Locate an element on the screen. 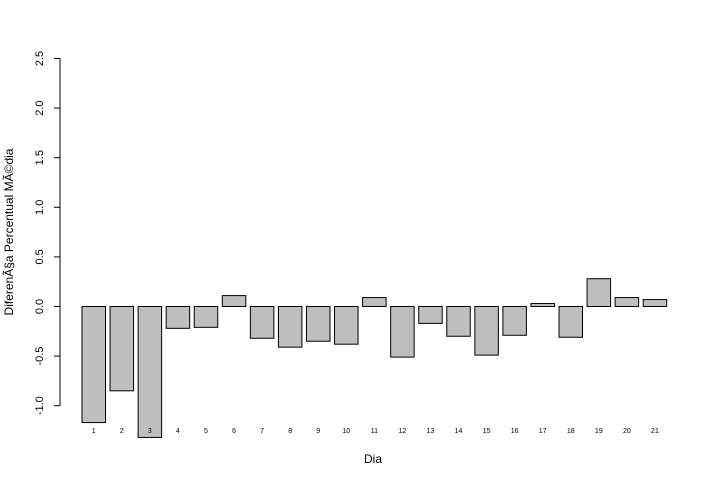  x-tick-label: 8 is located at coordinates (290, 431).